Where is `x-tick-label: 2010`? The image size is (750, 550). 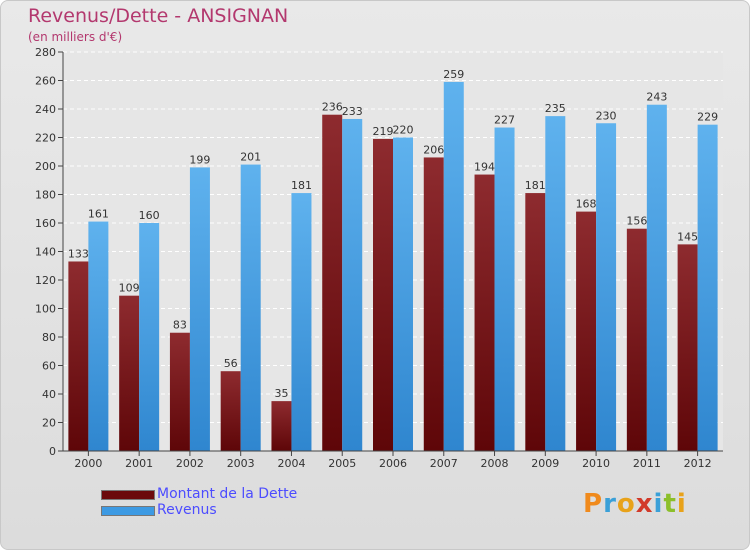 x-tick-label: 2010 is located at coordinates (596, 463).